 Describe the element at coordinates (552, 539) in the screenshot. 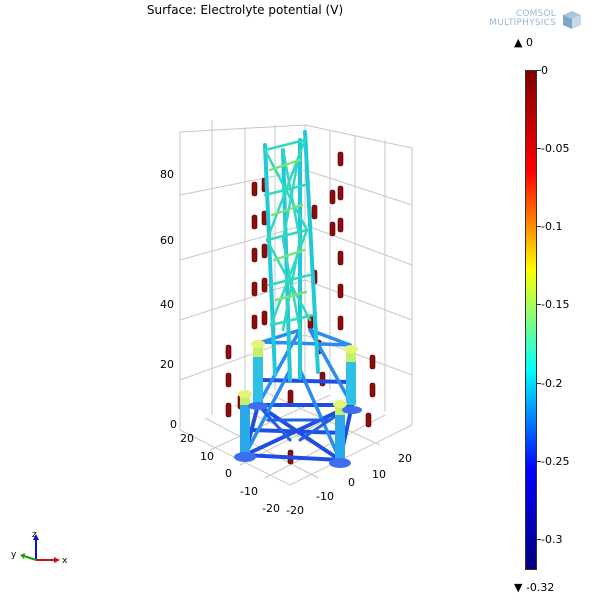

I see `colorbar-tick-label: -0.3` at that location.